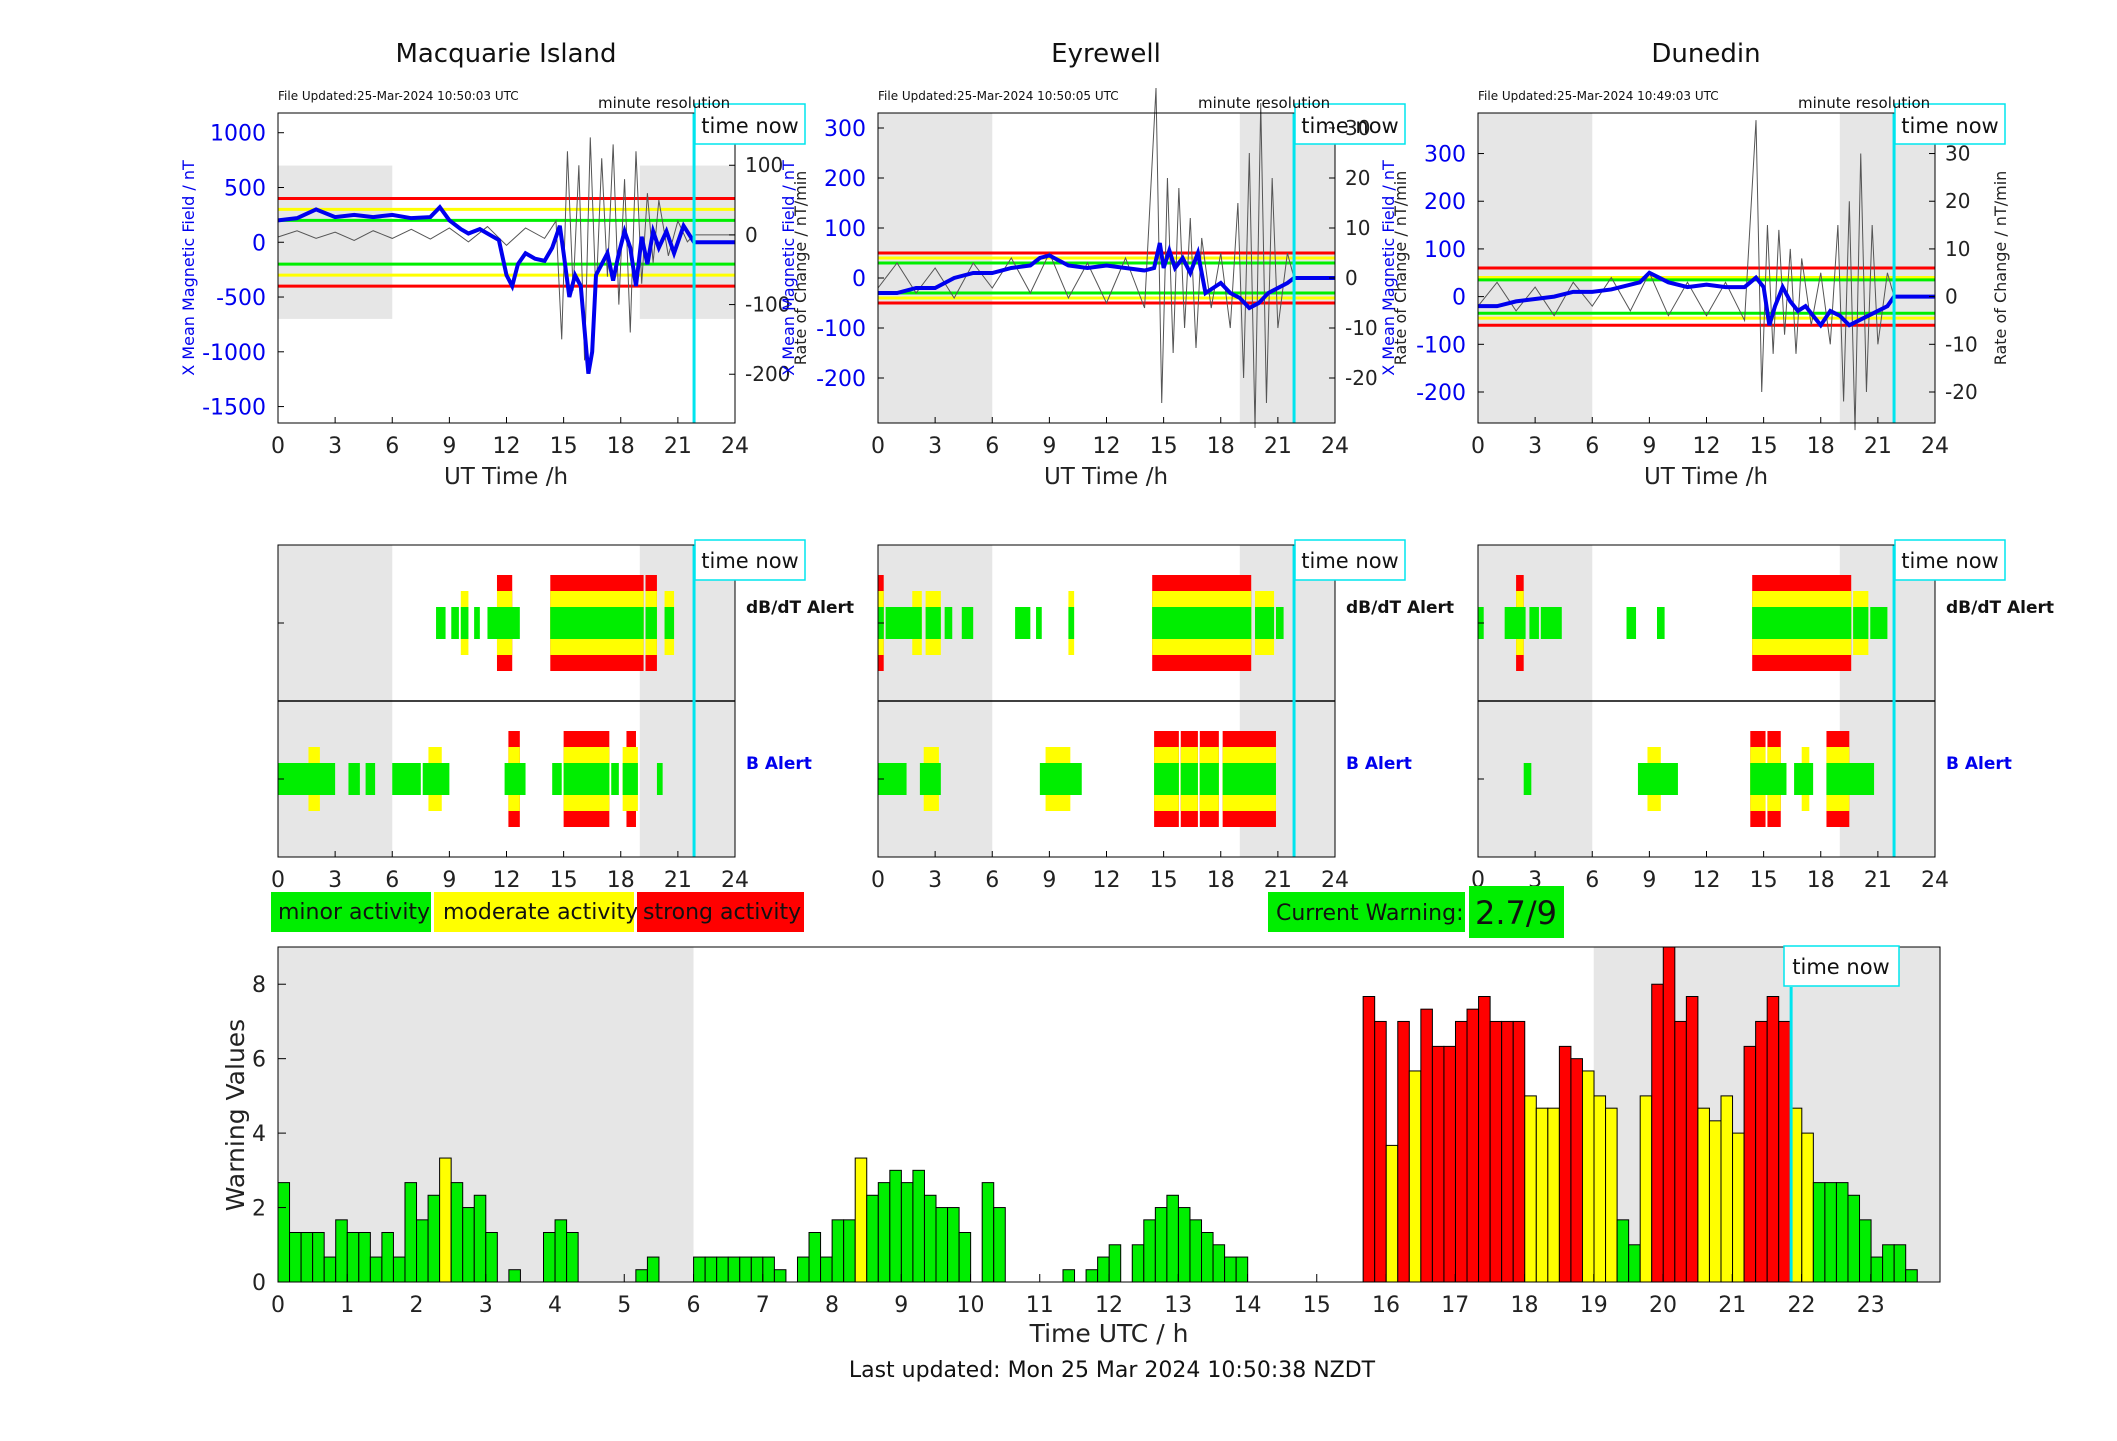  I want to click on legend-label-strong: strong activity, so click(722, 912).